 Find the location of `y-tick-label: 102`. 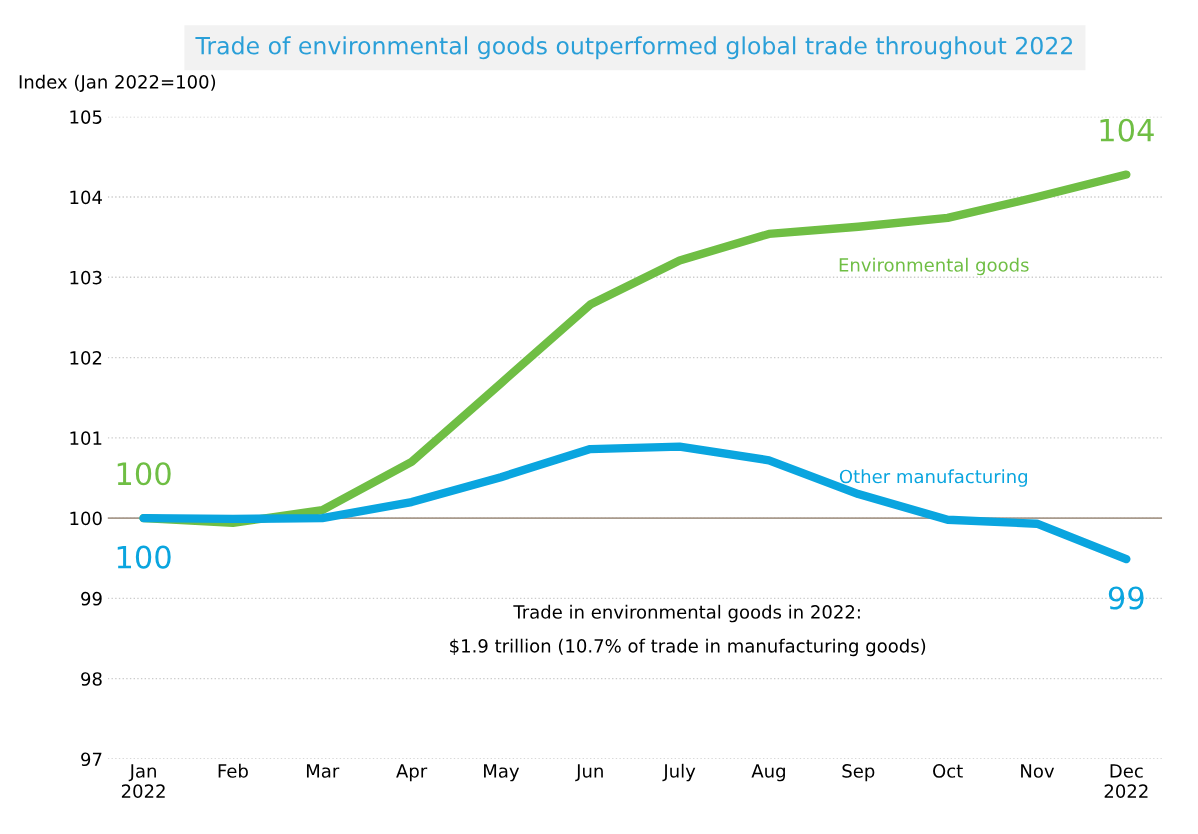

y-tick-label: 102 is located at coordinates (86, 358).